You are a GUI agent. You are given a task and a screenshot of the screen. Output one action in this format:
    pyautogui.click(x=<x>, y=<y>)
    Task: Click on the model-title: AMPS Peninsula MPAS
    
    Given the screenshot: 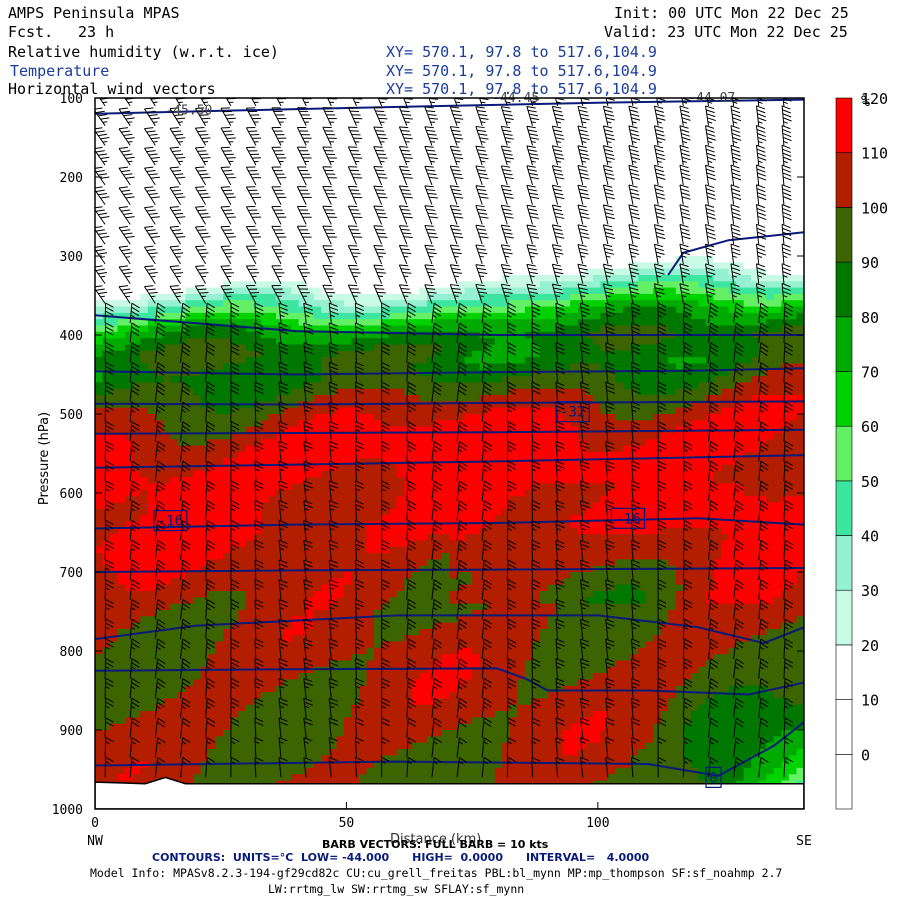 What is the action you would take?
    pyautogui.click(x=94, y=13)
    